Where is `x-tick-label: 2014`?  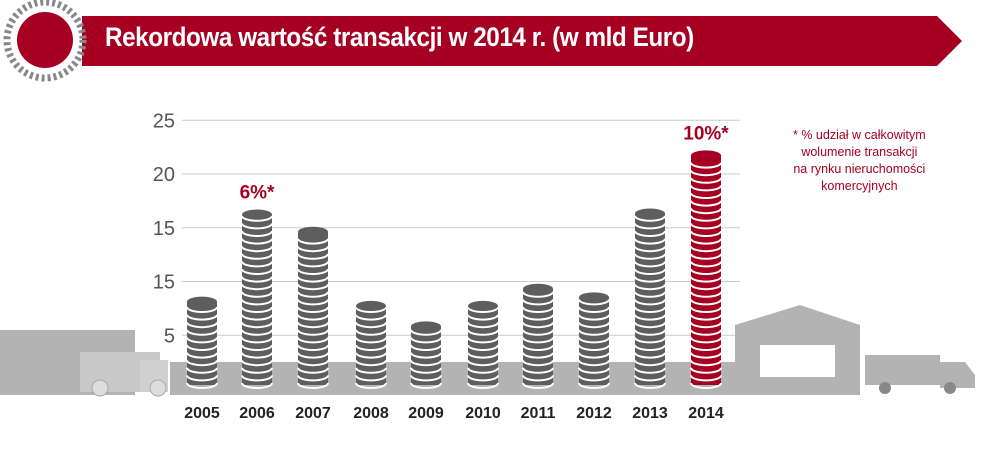
x-tick-label: 2014 is located at coordinates (706, 413).